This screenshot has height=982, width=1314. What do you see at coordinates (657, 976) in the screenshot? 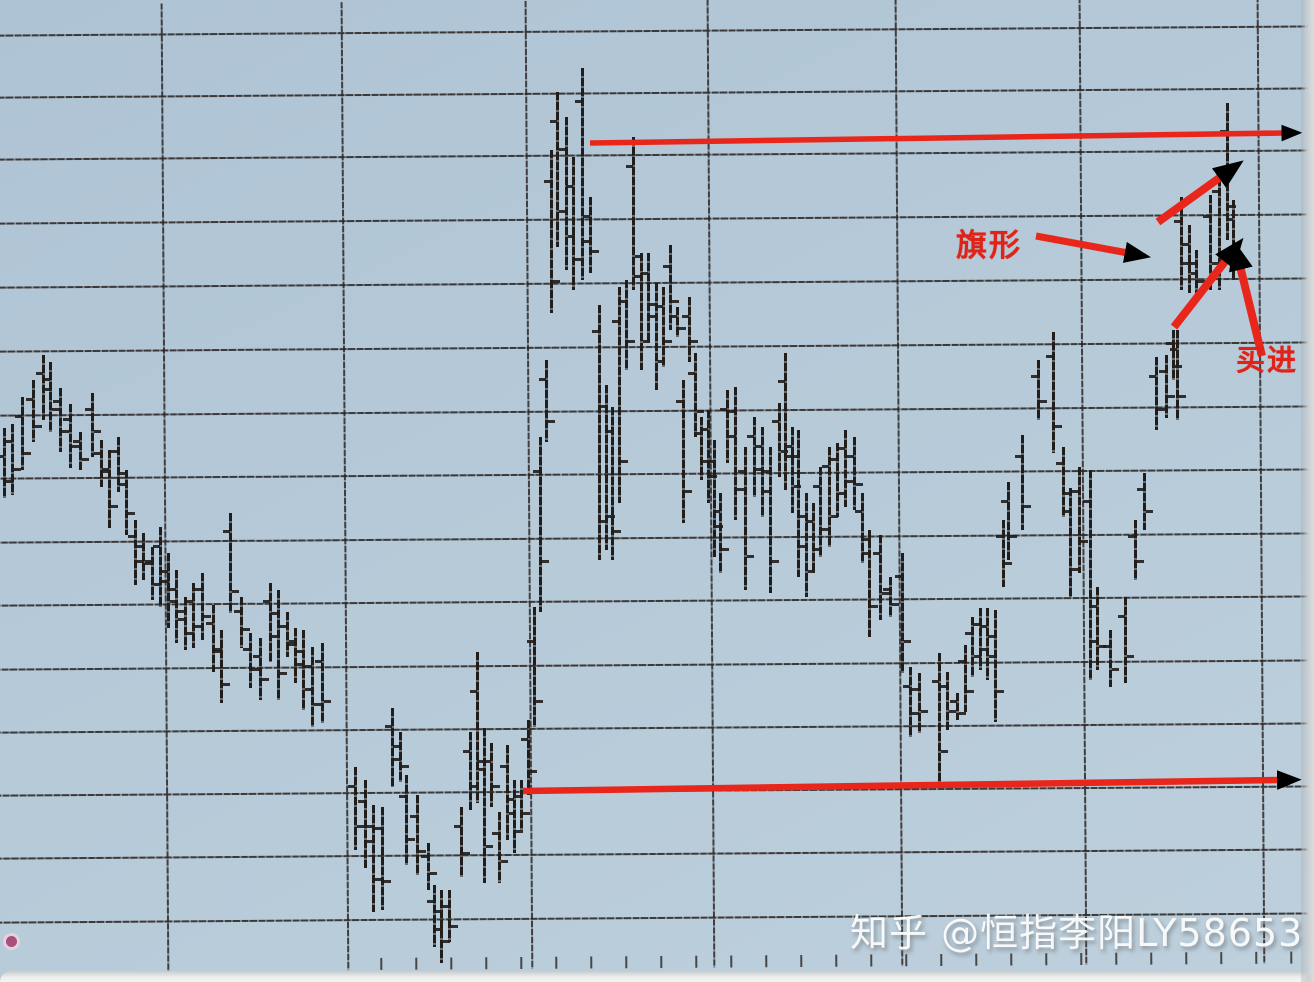
I see `page-edge-bottom` at bounding box center [657, 976].